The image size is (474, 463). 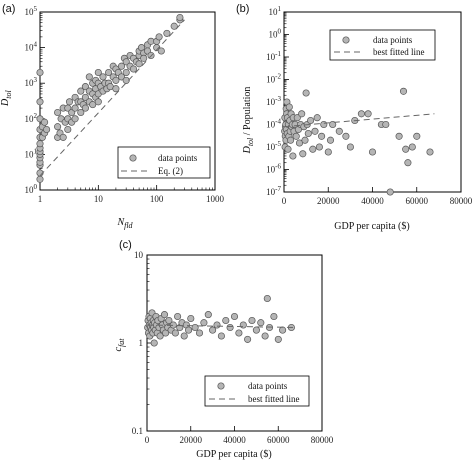 What do you see at coordinates (178, 158) in the screenshot?
I see `panel-a-legend-points: data points` at bounding box center [178, 158].